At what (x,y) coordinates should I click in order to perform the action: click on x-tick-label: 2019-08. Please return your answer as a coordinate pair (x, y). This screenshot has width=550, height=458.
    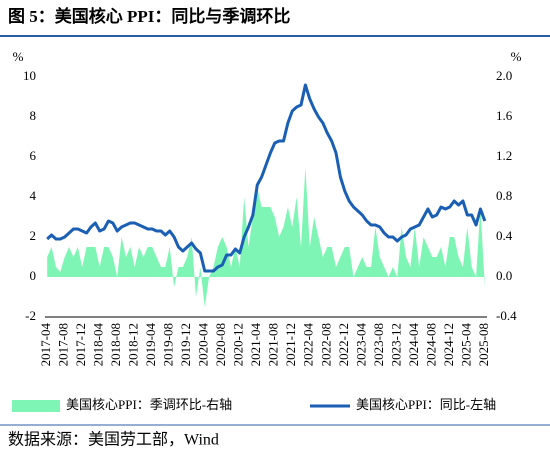
    Looking at the image, I should click on (168, 344).